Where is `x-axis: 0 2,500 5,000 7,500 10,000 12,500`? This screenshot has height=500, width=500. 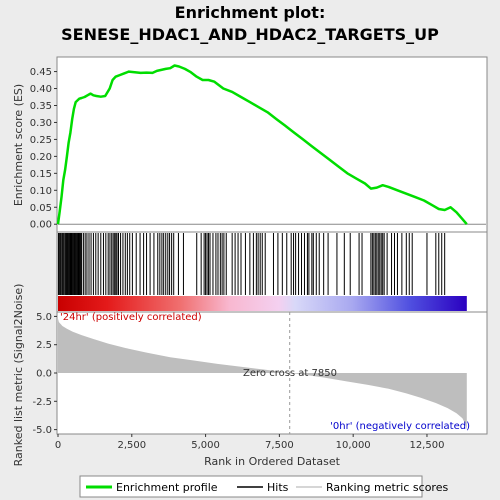 x-axis: 0 2,500 5,000 7,500 10,000 12,500 is located at coordinates (249, 442).